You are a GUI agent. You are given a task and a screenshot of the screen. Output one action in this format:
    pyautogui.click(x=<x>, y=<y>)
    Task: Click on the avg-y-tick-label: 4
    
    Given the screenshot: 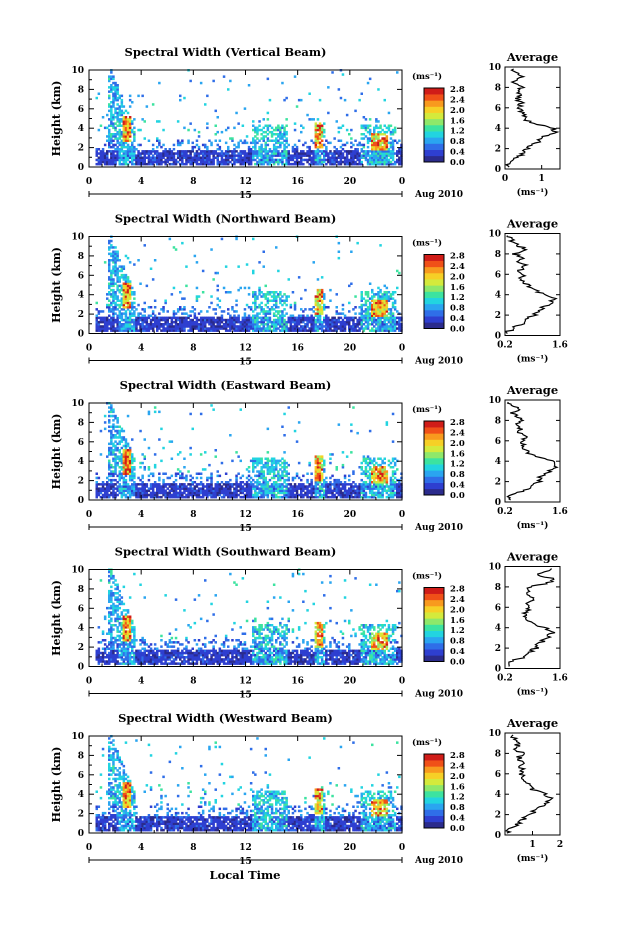 What is the action you would take?
    pyautogui.click(x=498, y=296)
    